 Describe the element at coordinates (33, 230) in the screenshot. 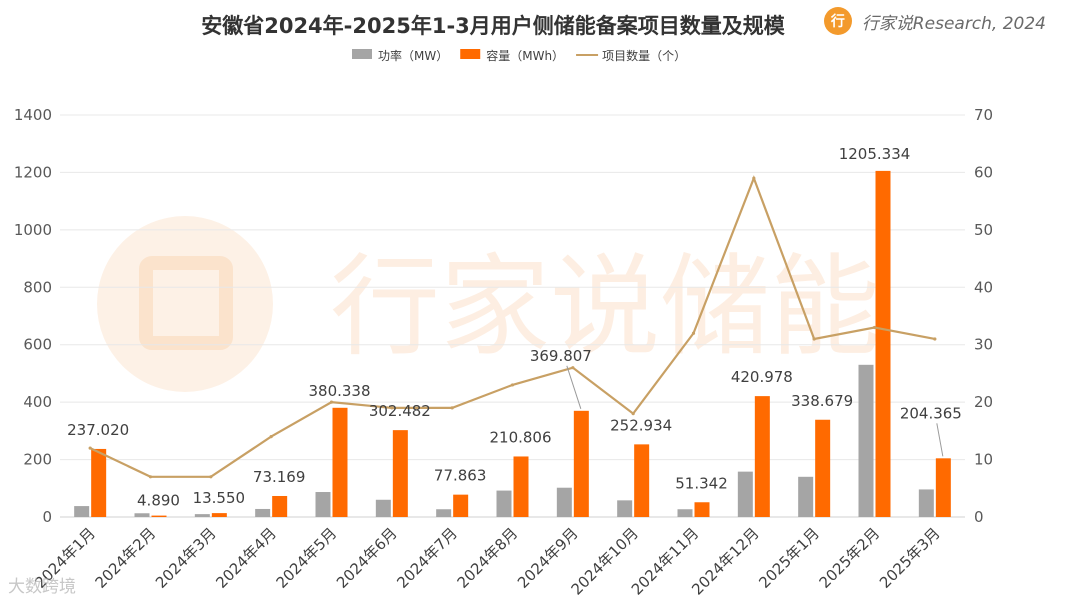

I see `y-left-tick-label: 1000` at that location.